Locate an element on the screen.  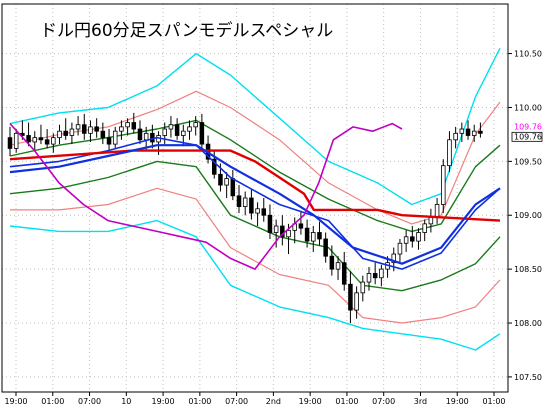
current-price-label: 109.76 is located at coordinates (528, 126).